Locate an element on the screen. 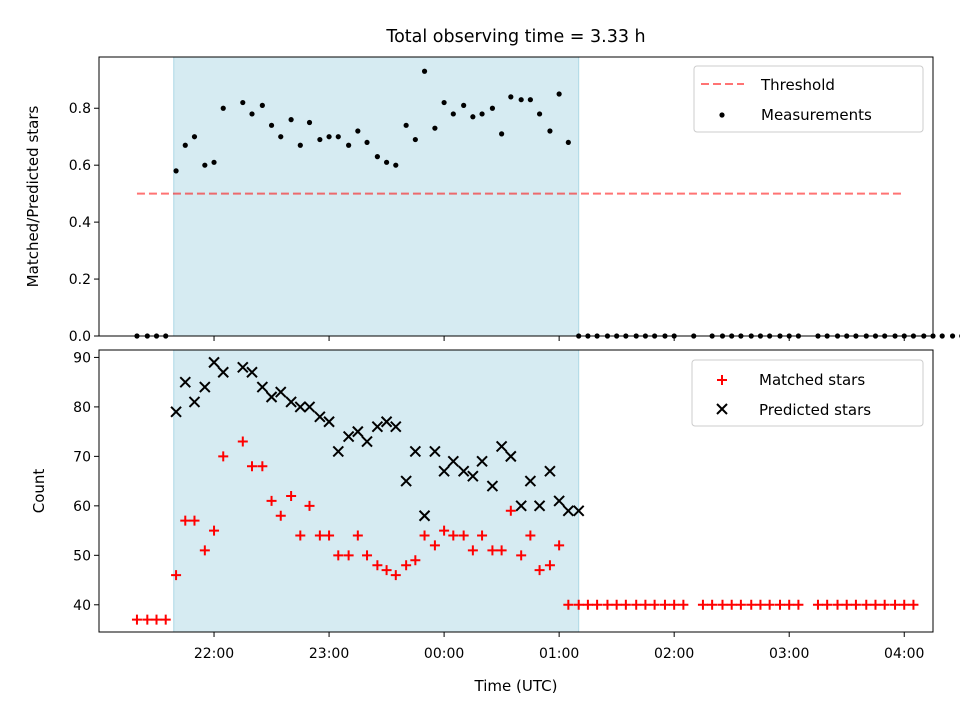 The image size is (960, 724). matched-legend-label: Matched stars is located at coordinates (812, 380).